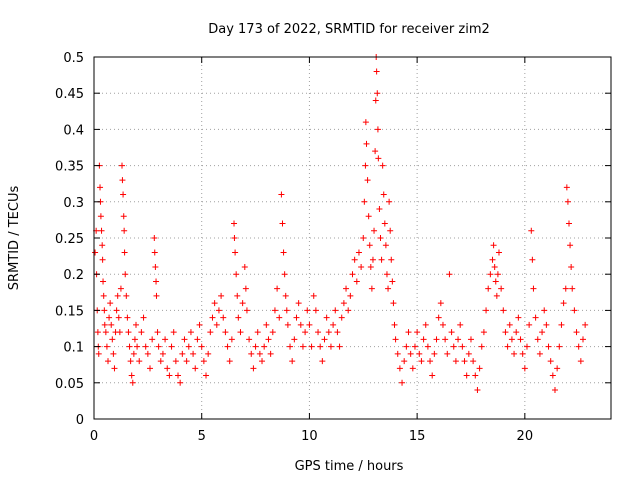 The width and height of the screenshot is (640, 480). I want to click on y-tick-label: 0, so click(80, 420).